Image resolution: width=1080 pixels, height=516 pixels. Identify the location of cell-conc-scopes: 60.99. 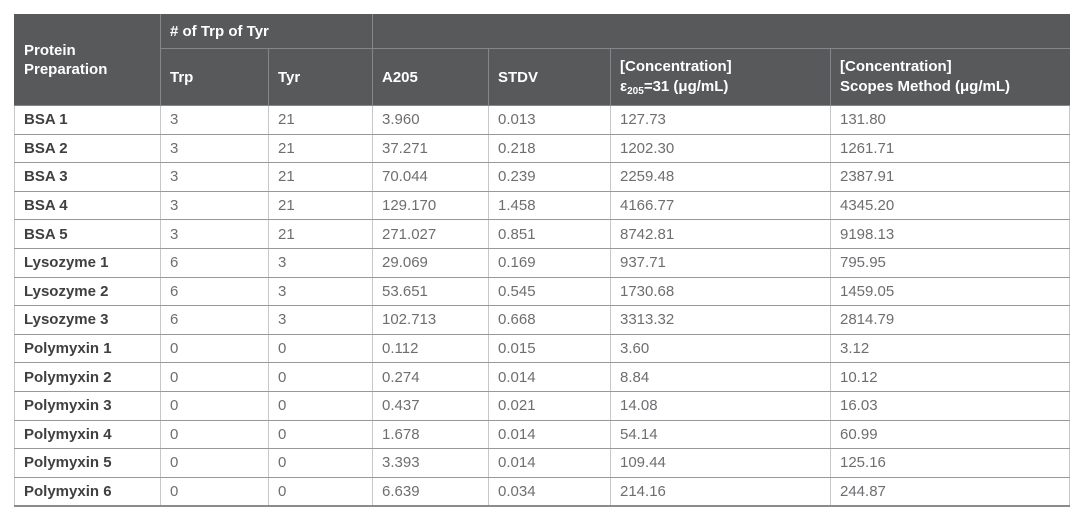
(950, 435).